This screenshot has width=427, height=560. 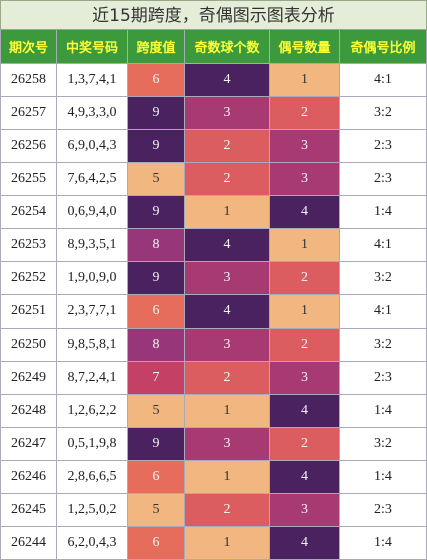 What do you see at coordinates (156, 378) in the screenshot?
I see `table-cell: 7` at bounding box center [156, 378].